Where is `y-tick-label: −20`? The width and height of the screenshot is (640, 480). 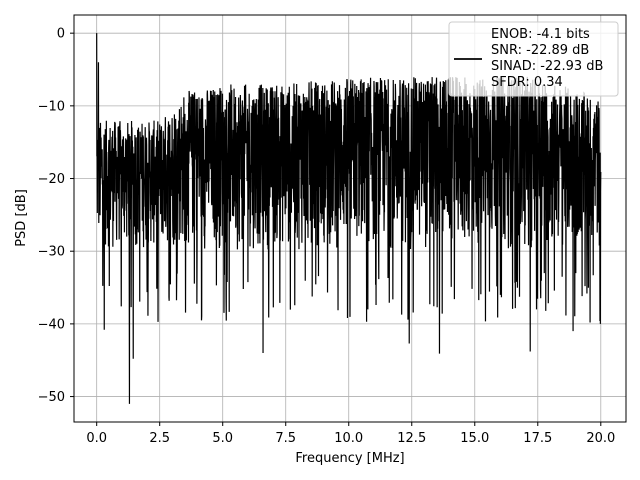 y-tick-label: −20 is located at coordinates (51, 179).